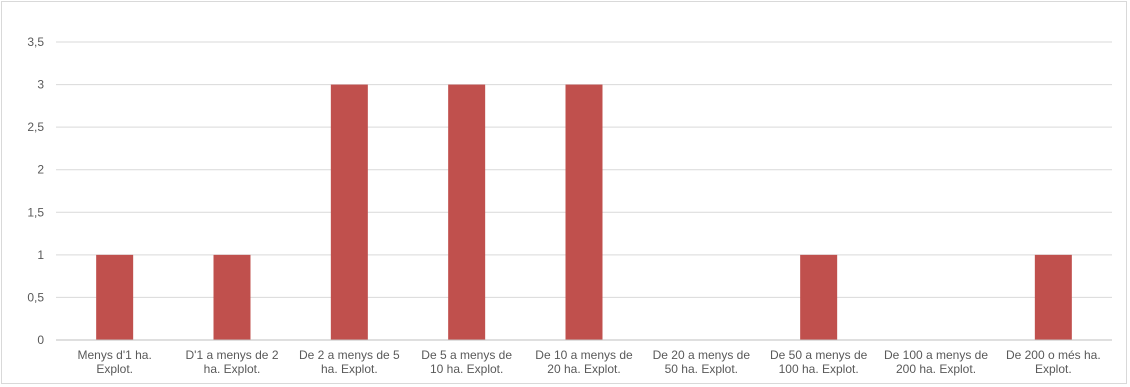 Image resolution: width=1130 pixels, height=387 pixels. I want to click on x-tick-label: D'1 a menys de 2, so click(231, 355).